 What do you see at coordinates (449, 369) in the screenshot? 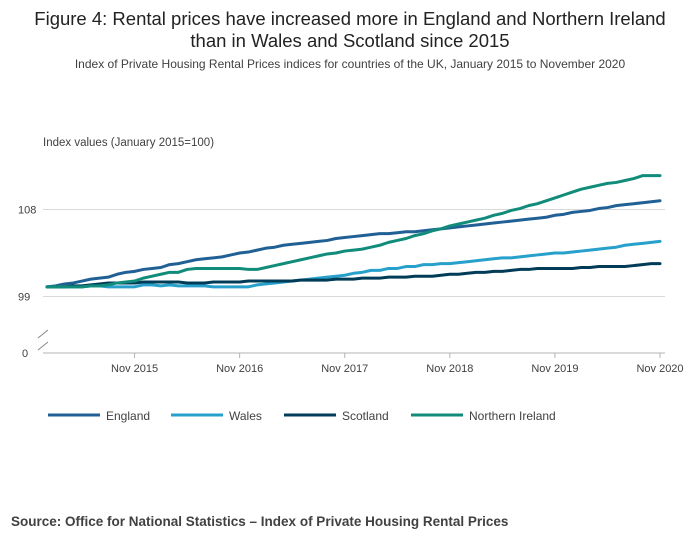
I see `x-tick-label: Nov 2018` at bounding box center [449, 369].